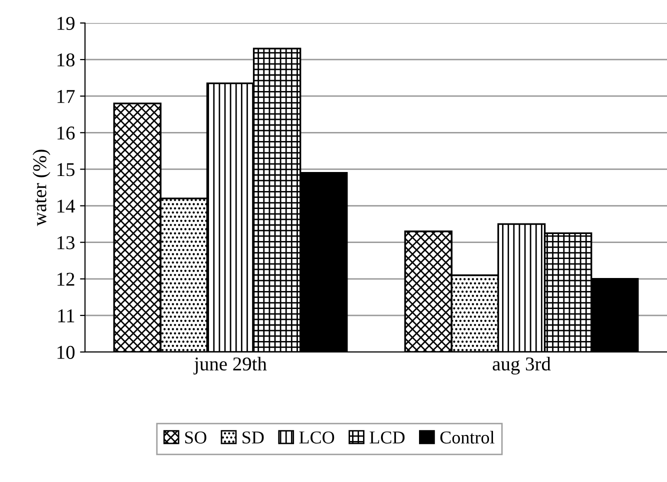  I want to click on y-tick-label: 15, so click(66, 169).